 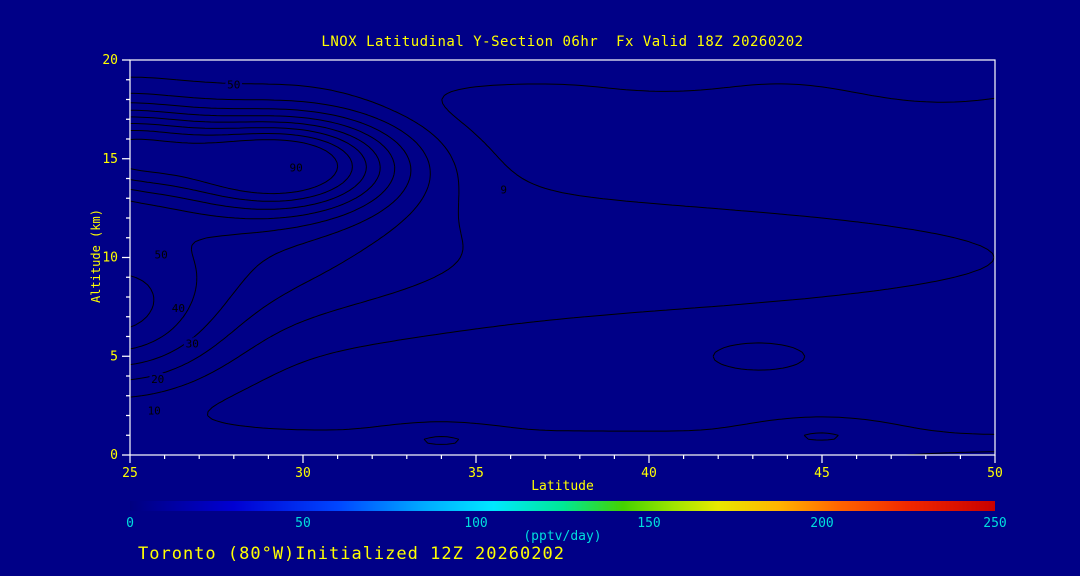 I want to click on colorbar, so click(x=562, y=506).